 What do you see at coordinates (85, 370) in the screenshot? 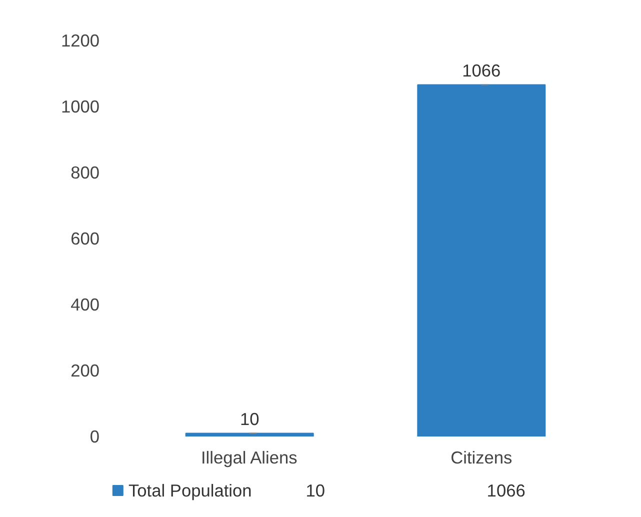
I see `y-tick-label: 200` at bounding box center [85, 370].